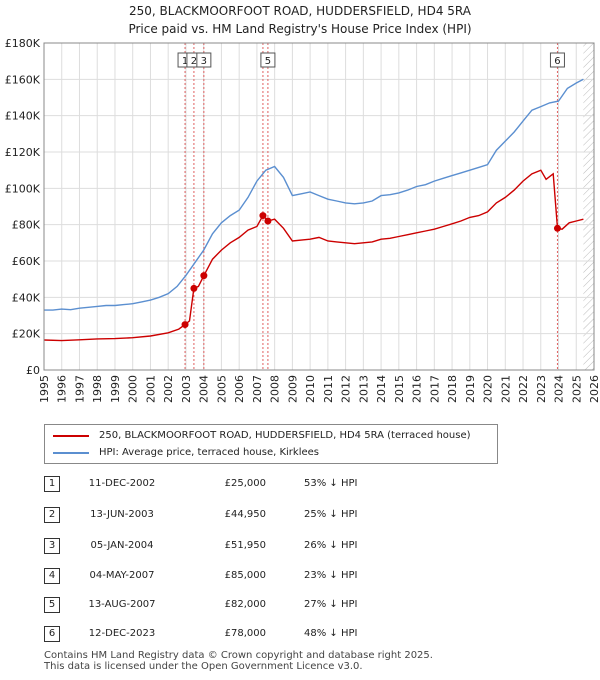  I want to click on transaction-hpi: 25% ↓ HPI, so click(331, 514).